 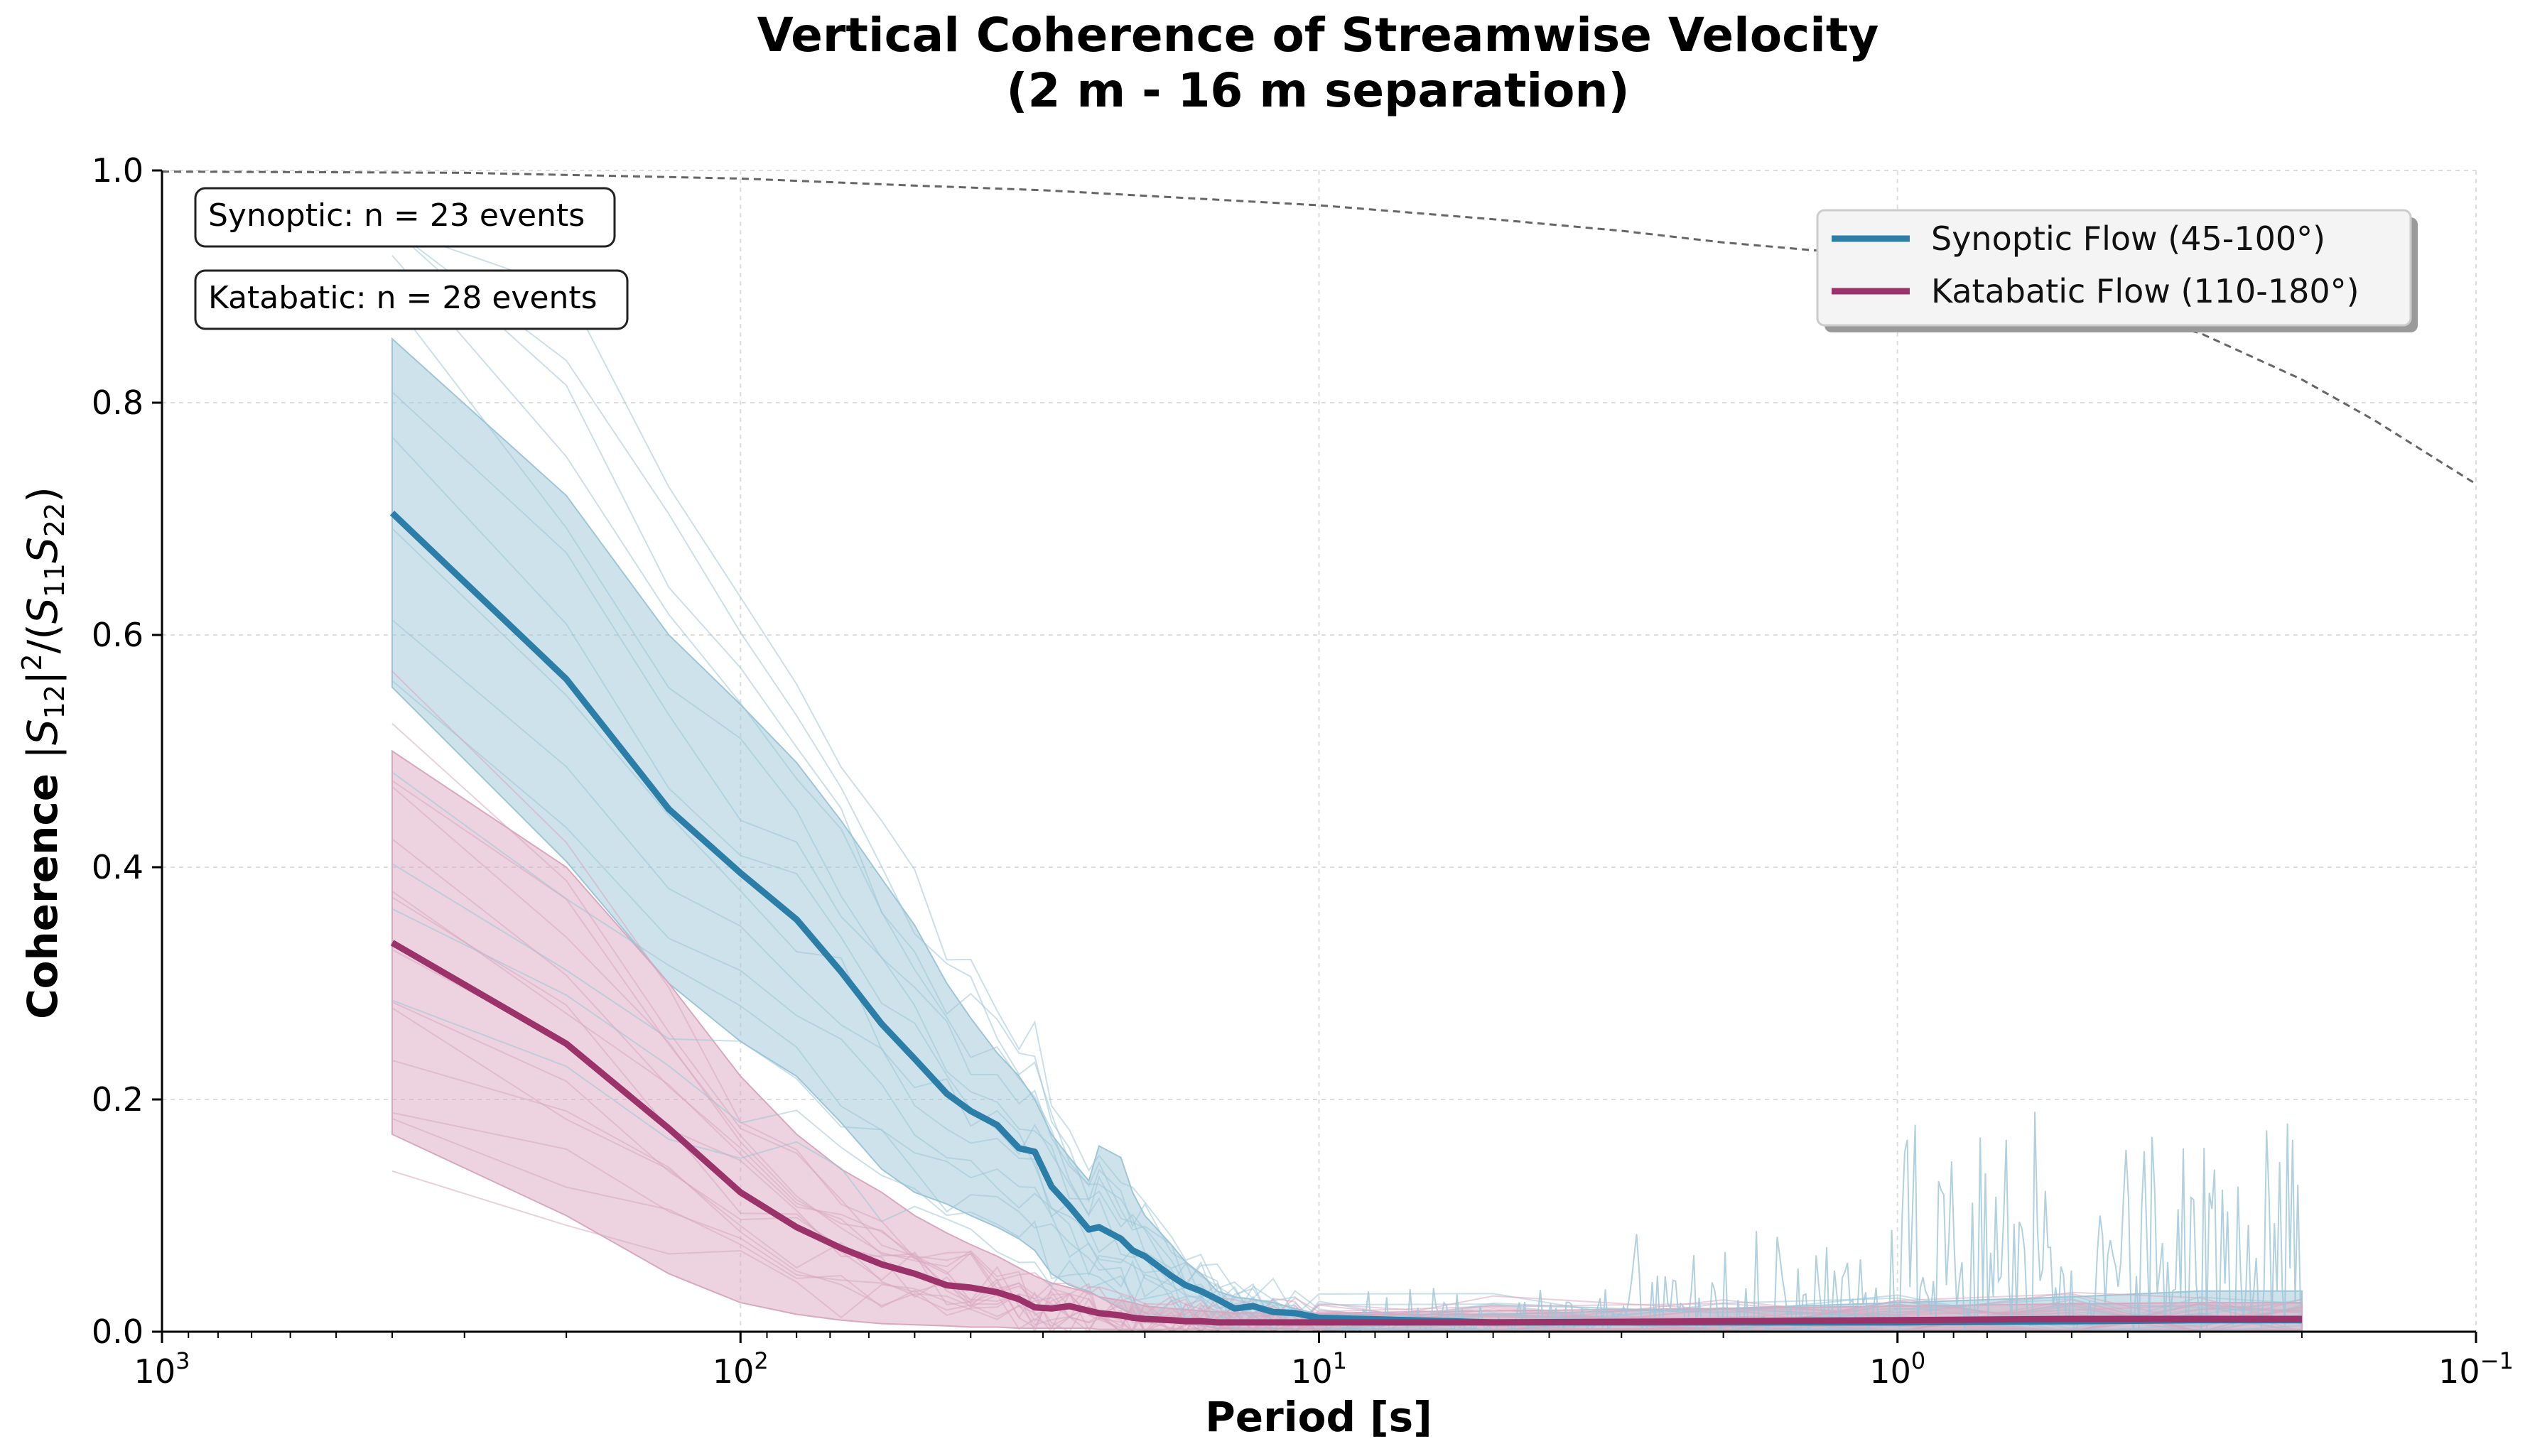 What do you see at coordinates (741, 1369) in the screenshot?
I see `x-tick-label: 10²` at bounding box center [741, 1369].